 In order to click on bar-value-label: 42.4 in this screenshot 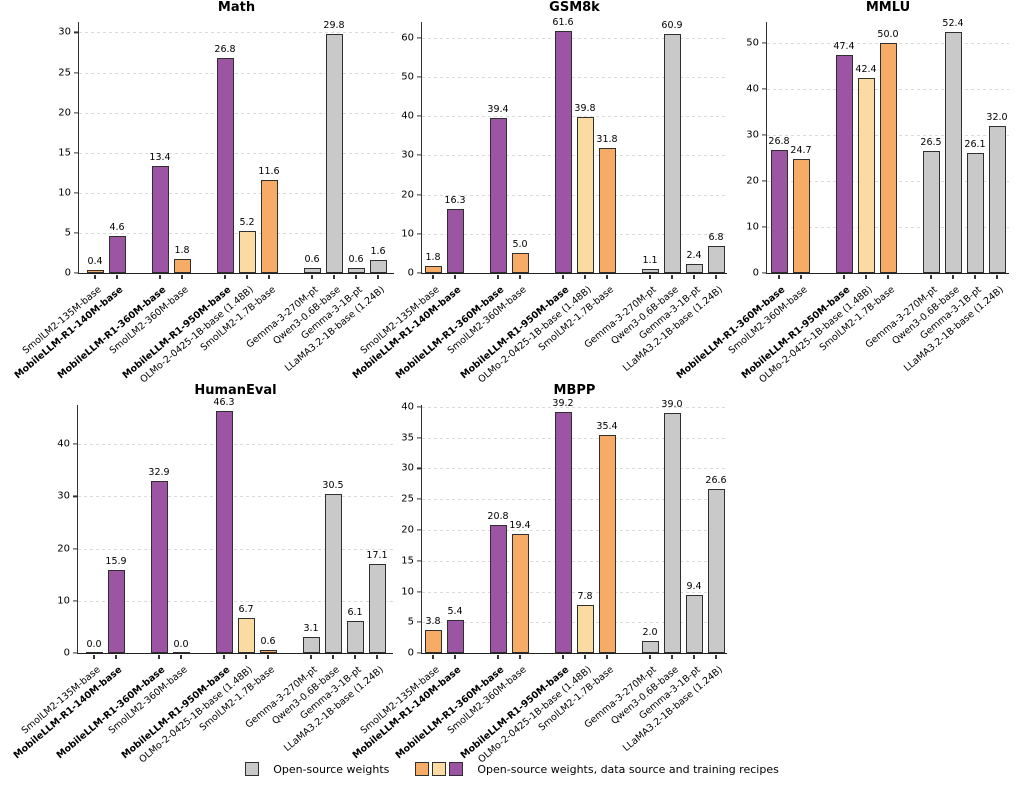, I will do `click(866, 69)`.